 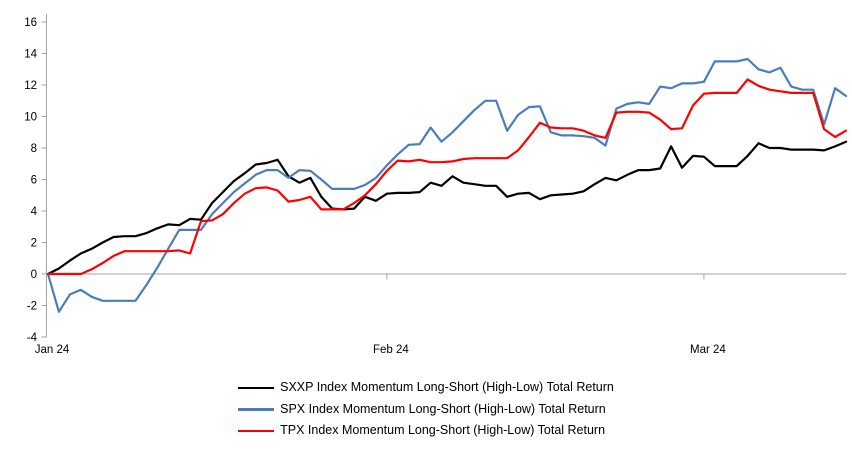 What do you see at coordinates (30, 23) in the screenshot?
I see `y-tick-label: 16` at bounding box center [30, 23].